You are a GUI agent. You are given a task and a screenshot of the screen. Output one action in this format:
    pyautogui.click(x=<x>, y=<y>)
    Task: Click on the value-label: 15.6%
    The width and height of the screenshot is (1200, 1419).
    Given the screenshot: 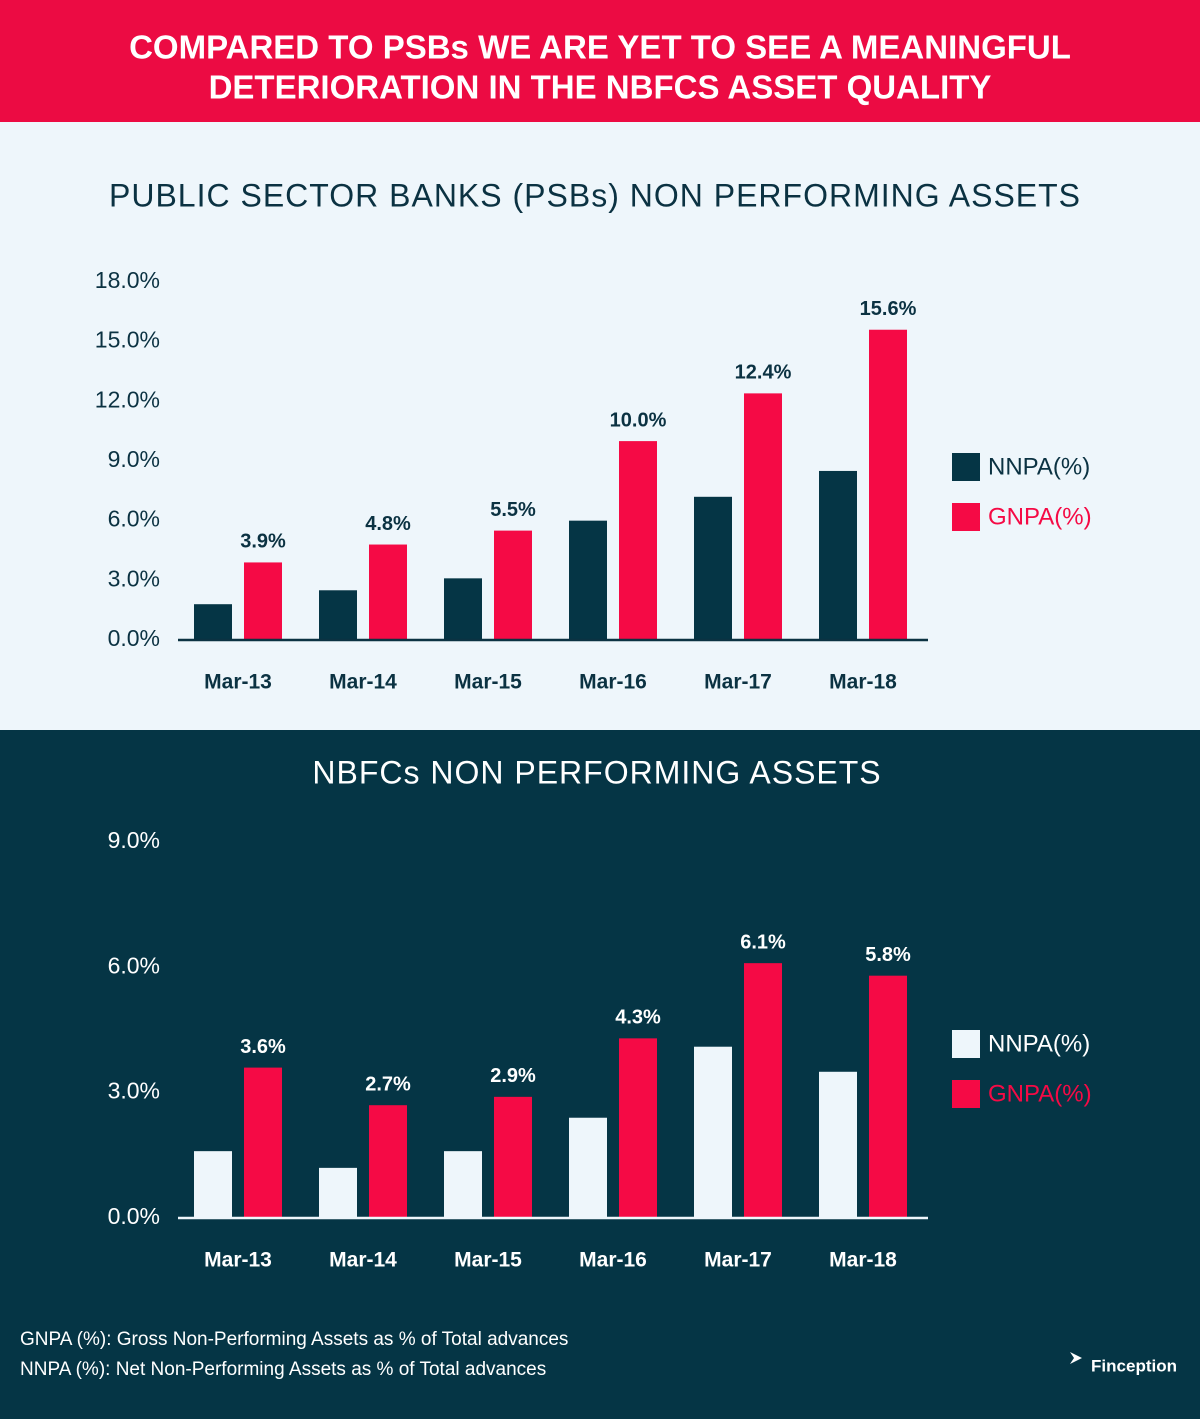 What is the action you would take?
    pyautogui.click(x=888, y=309)
    